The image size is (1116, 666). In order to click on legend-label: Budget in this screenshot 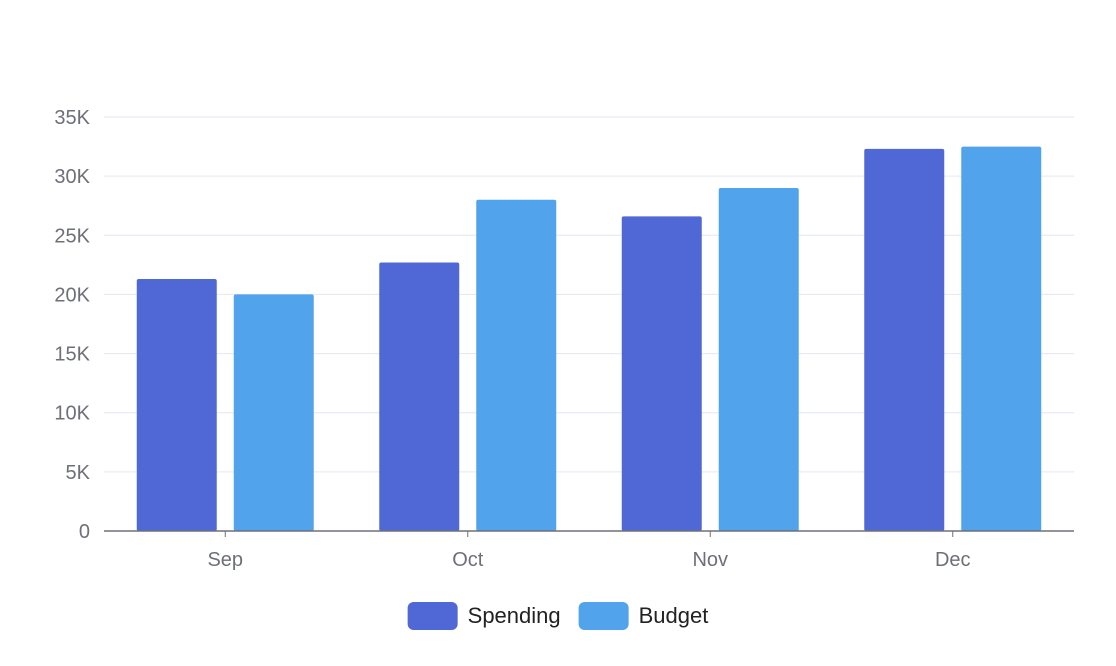, I will do `click(674, 615)`.